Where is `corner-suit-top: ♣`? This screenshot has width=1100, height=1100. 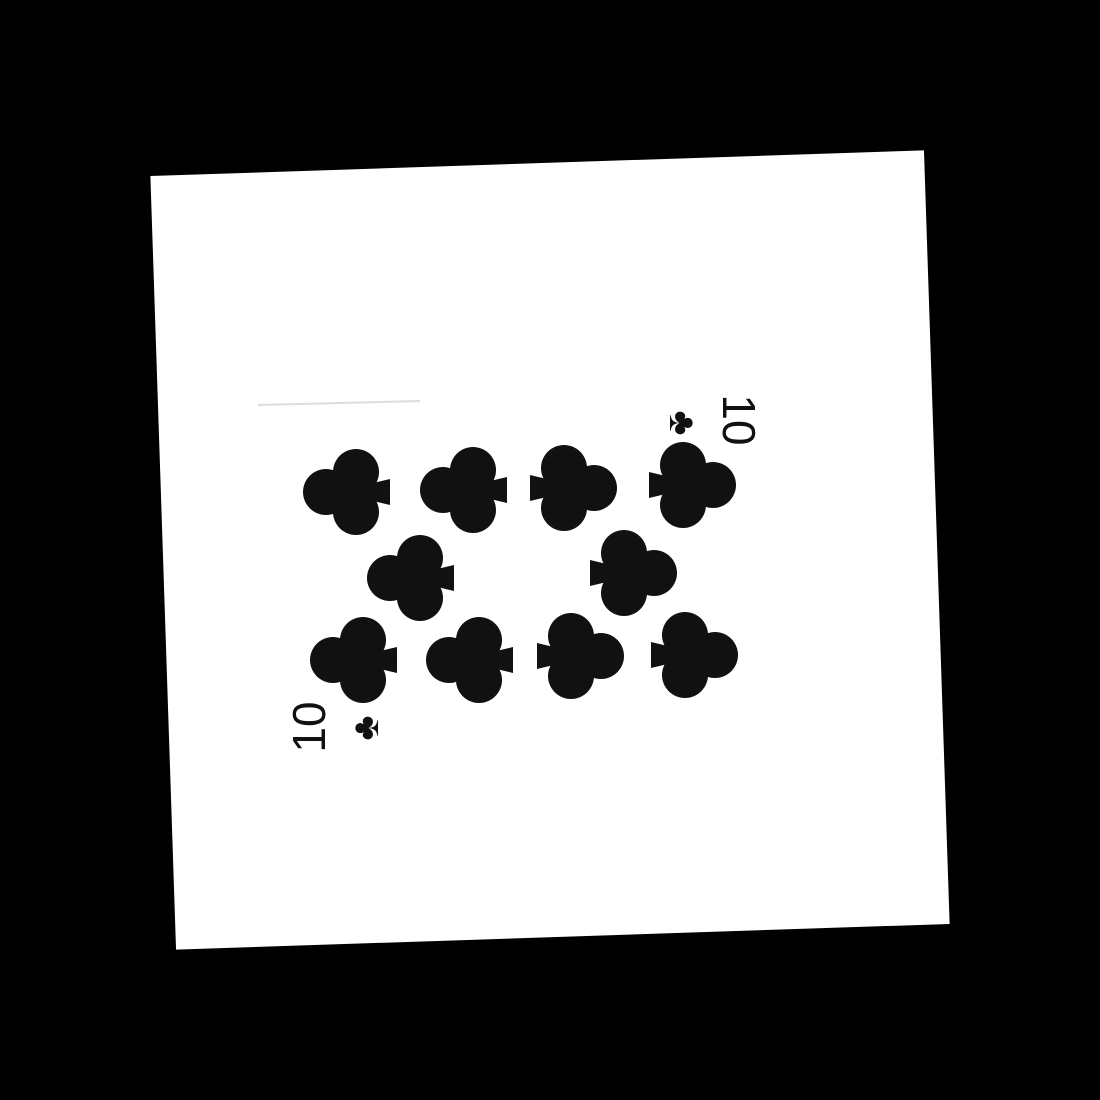 corner-suit-top: ♣ is located at coordinates (682, 423).